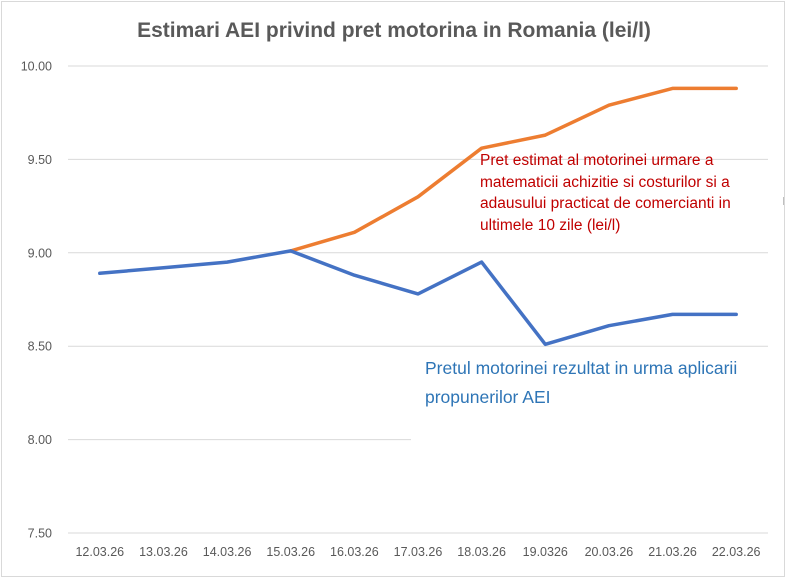 The height and width of the screenshot is (581, 788). I want to click on x-tick-label: 17.03.26, so click(418, 552).